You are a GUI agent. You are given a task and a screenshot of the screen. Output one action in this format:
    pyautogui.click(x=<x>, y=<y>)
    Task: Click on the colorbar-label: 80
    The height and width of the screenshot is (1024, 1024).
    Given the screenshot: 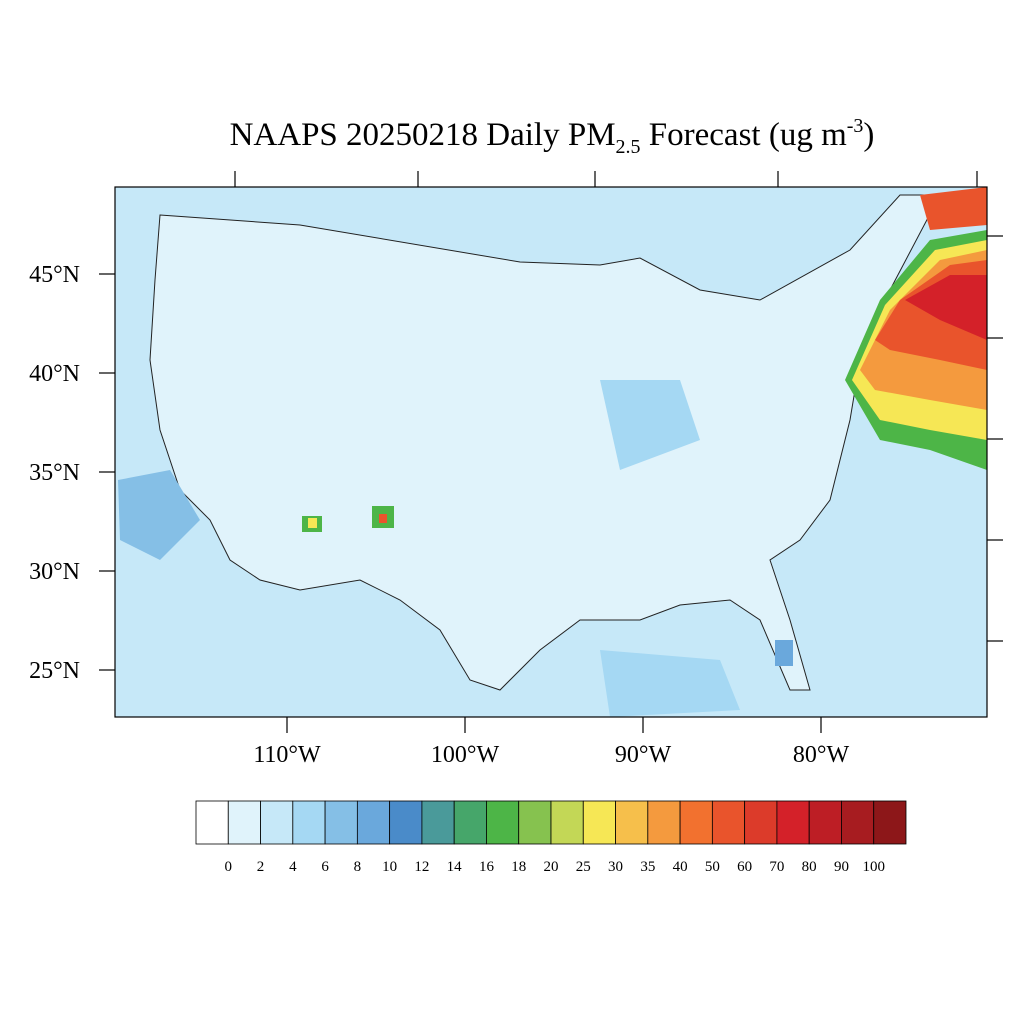 What is the action you would take?
    pyautogui.click(x=809, y=867)
    